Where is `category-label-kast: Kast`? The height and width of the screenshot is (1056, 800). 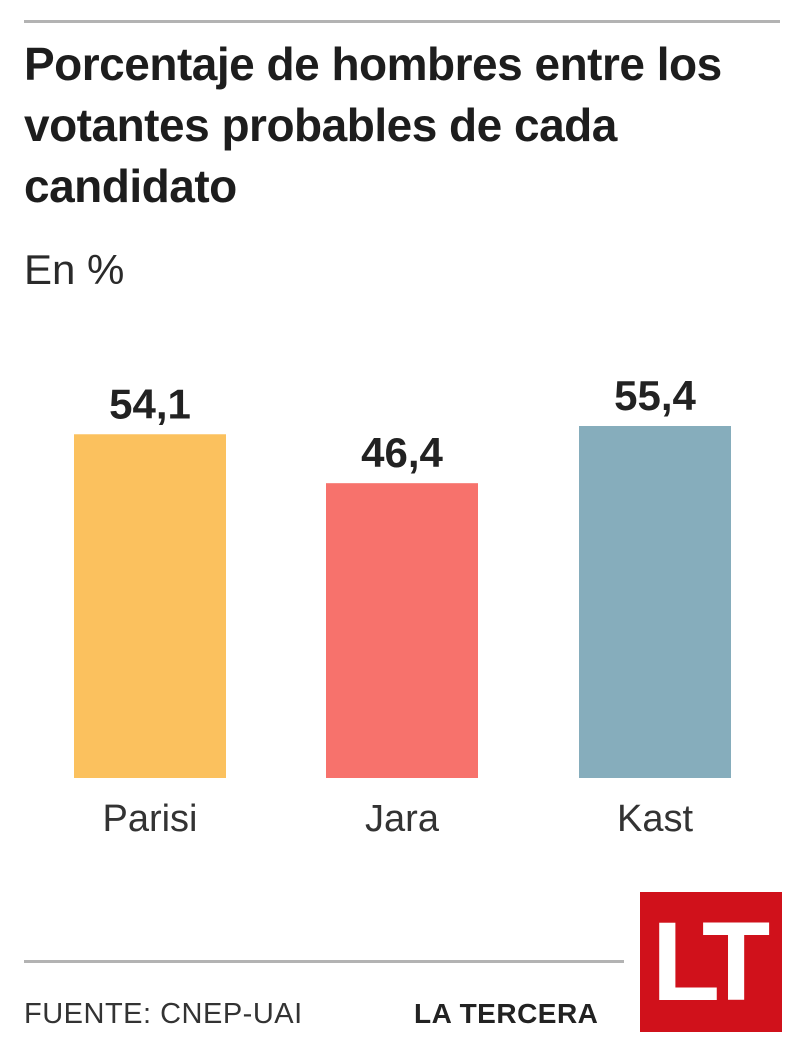
category-label-kast: Kast is located at coordinates (655, 819).